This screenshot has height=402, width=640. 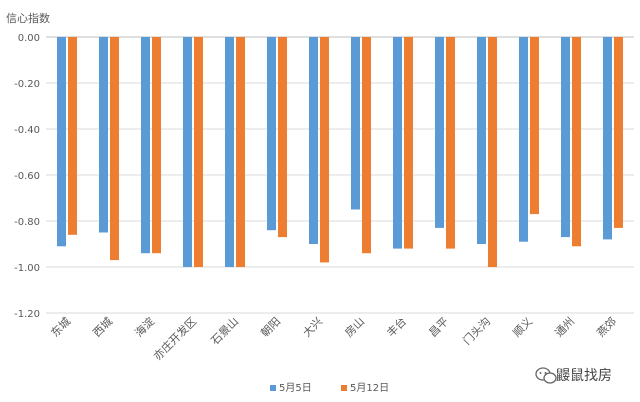 I want to click on x-tick-label: 丰台, so click(x=396, y=326).